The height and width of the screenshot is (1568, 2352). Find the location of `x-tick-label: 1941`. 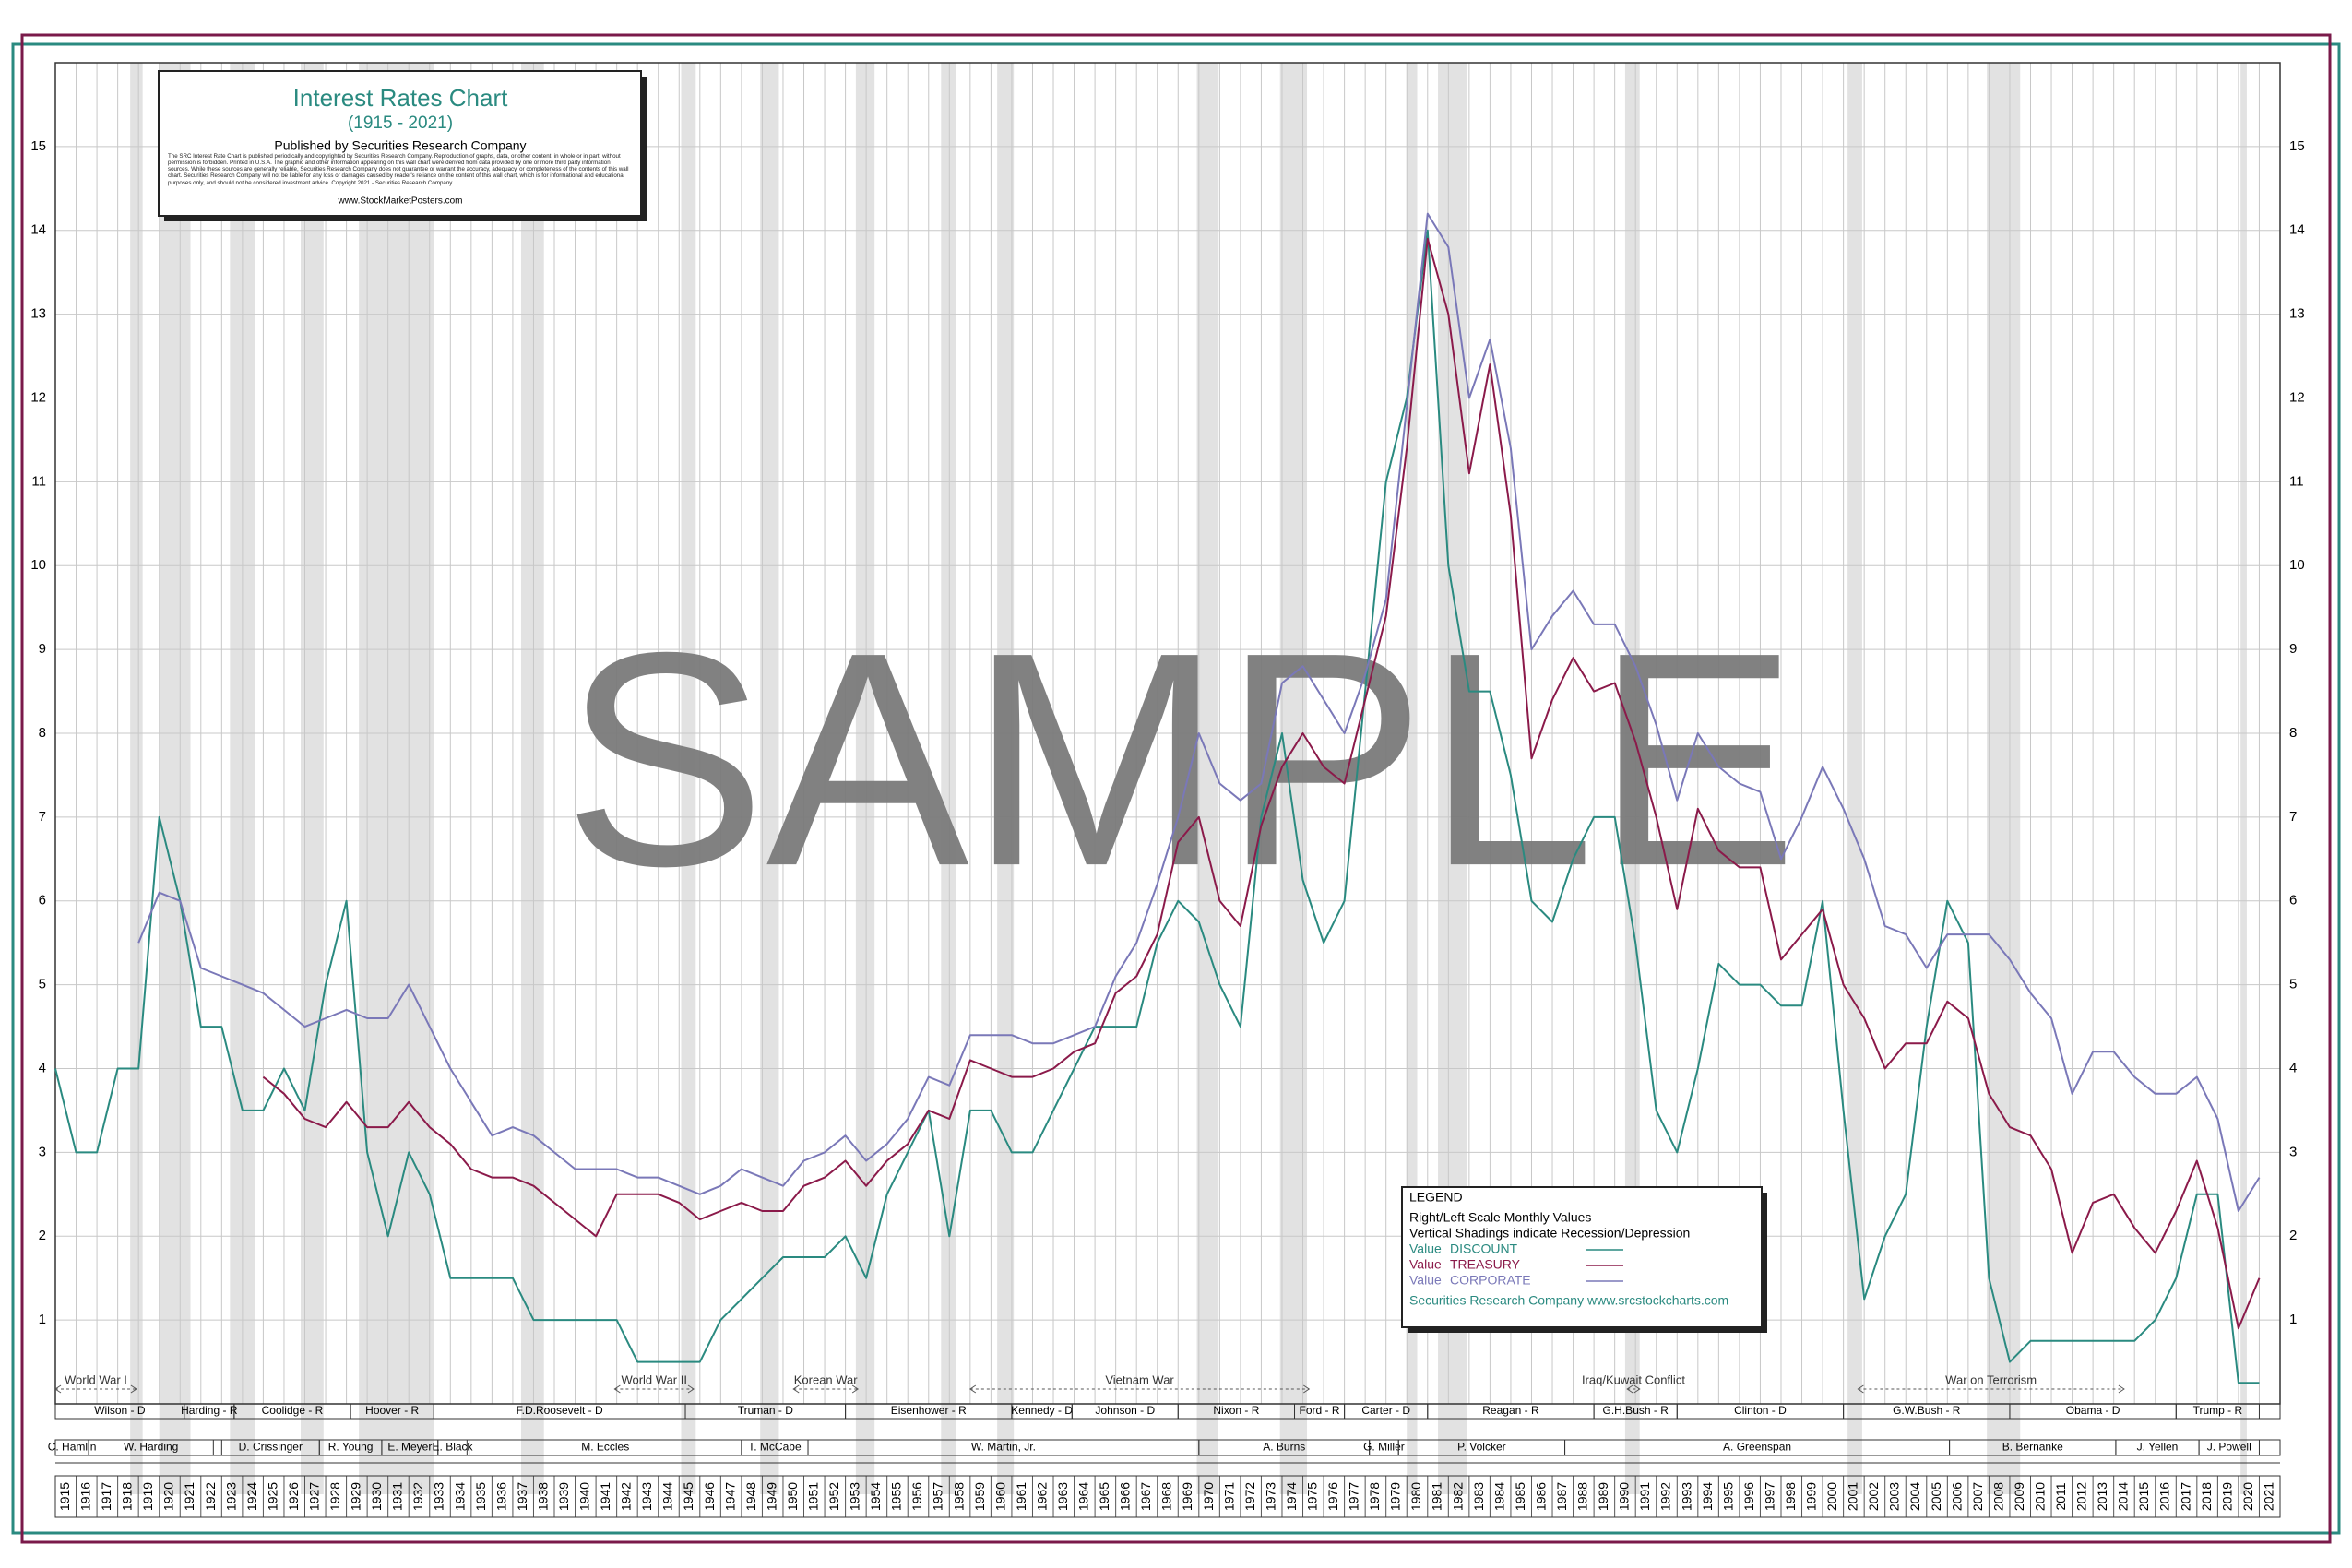

x-tick-label: 1941 is located at coordinates (605, 1496).